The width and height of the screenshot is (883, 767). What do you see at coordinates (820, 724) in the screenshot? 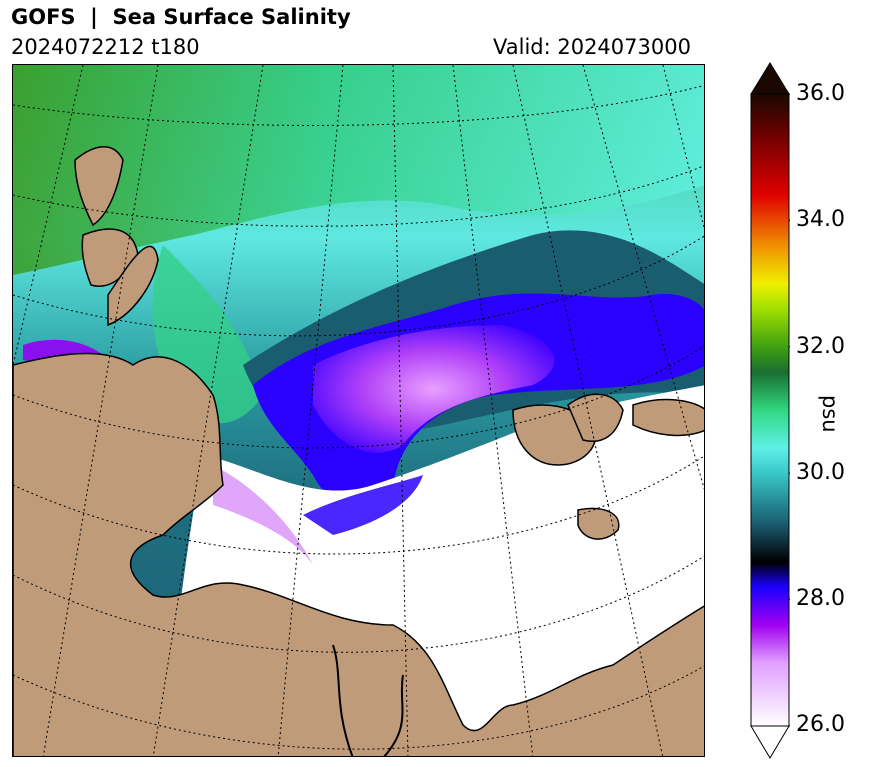
I see `tick-label-26: 26.0` at bounding box center [820, 724].